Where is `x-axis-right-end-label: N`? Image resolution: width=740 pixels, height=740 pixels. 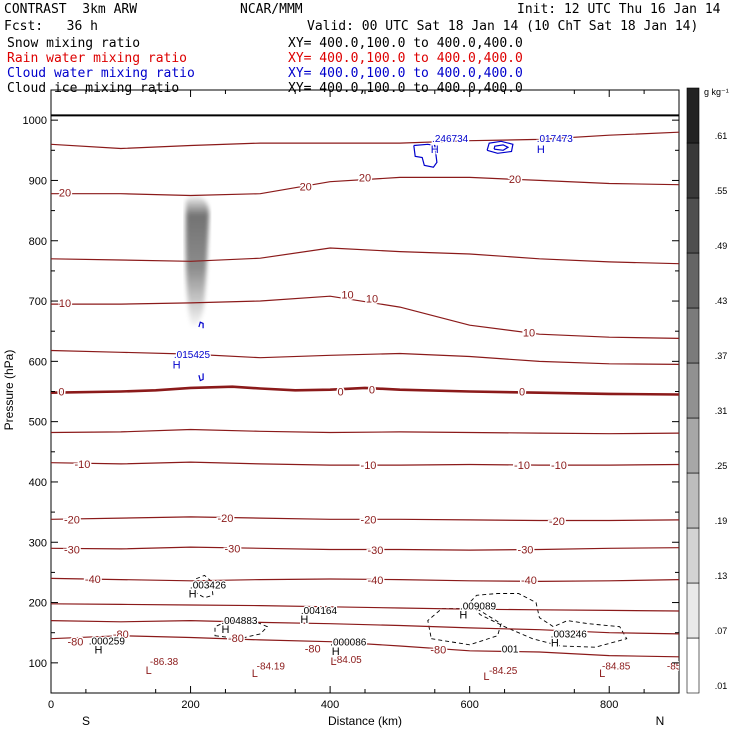 x-axis-right-end-label: N is located at coordinates (660, 721).